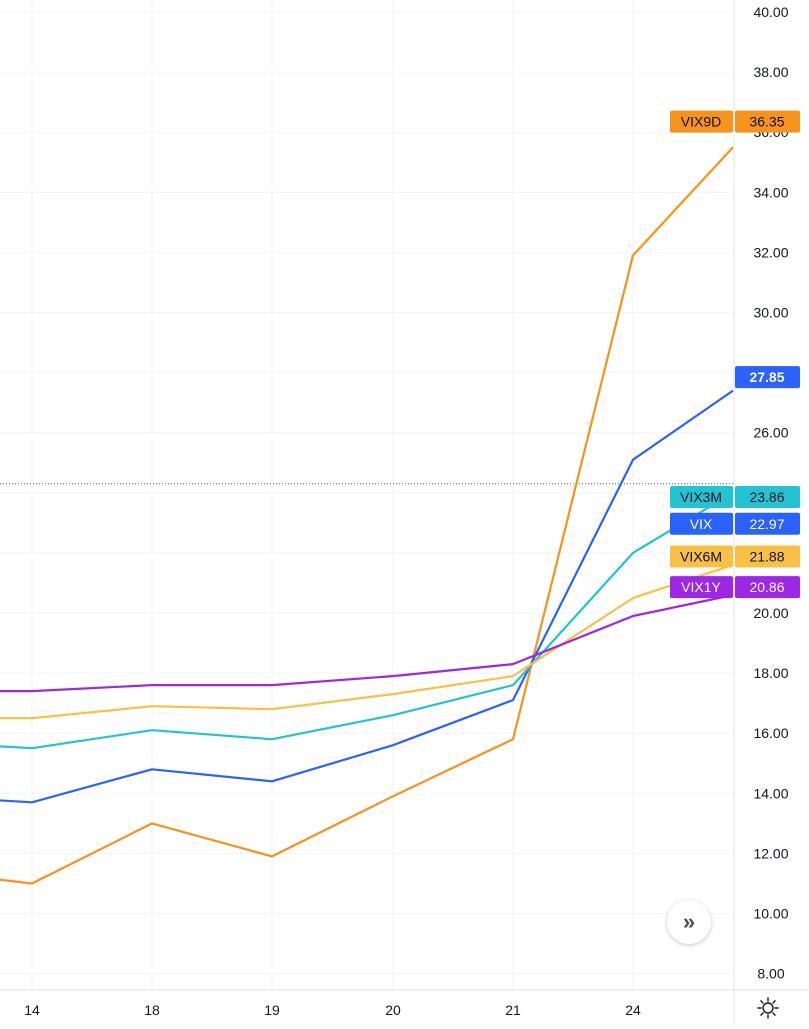 This screenshot has height=1029, width=809. I want to click on price-tag-vix3m: VIX3M 23.86, so click(735, 497).